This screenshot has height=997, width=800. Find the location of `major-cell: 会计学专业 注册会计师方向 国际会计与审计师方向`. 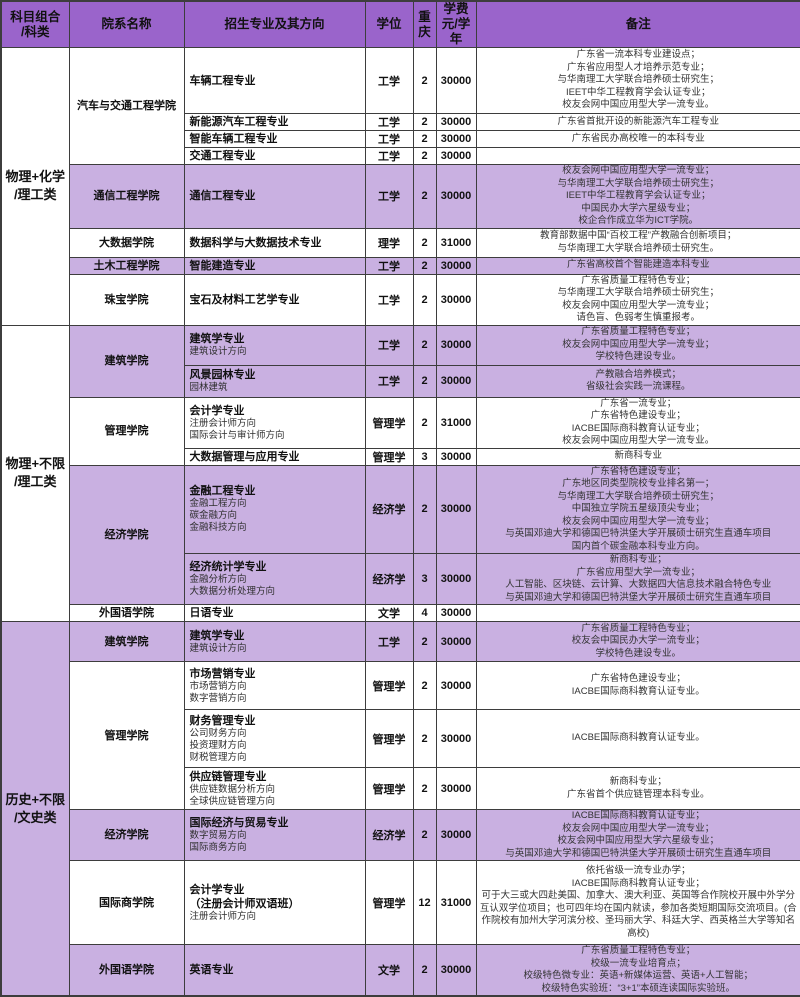

major-cell: 会计学专业 注册会计师方向 国际会计与审计师方向 is located at coordinates (274, 422).